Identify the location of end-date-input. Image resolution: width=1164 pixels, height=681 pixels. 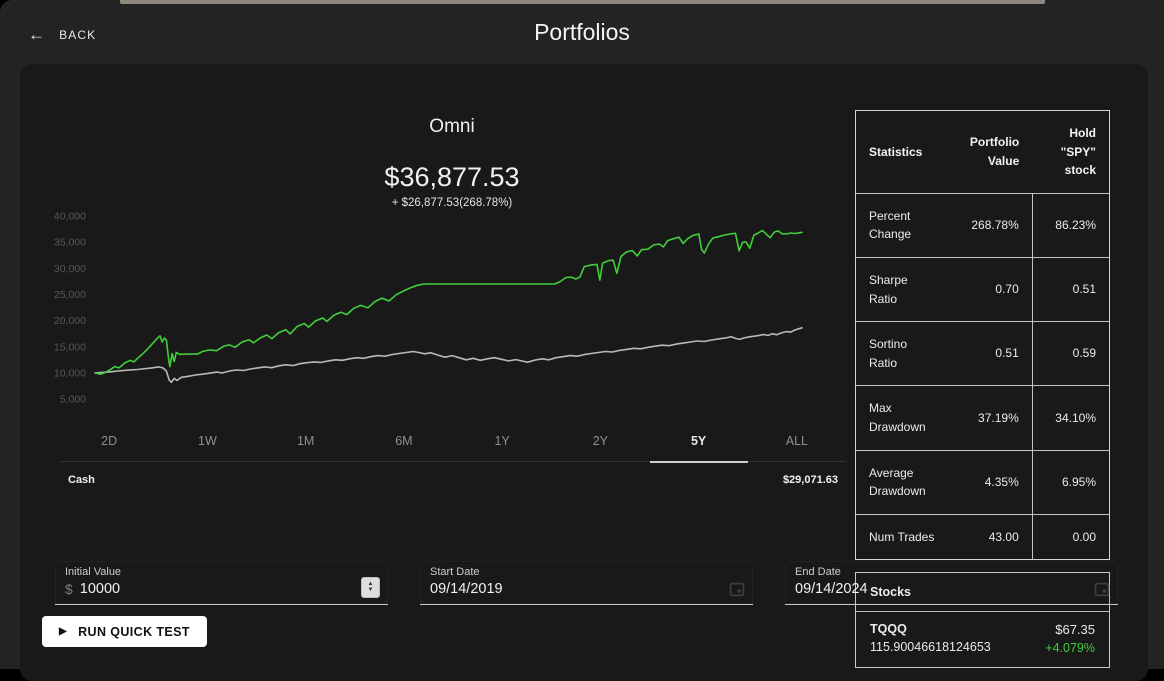
(951, 589).